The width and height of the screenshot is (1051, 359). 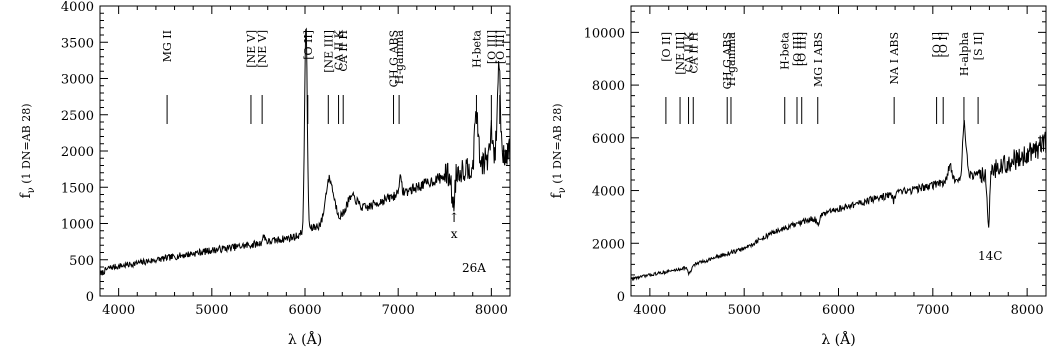 I want to click on annotation-label: x, so click(x=454, y=234).